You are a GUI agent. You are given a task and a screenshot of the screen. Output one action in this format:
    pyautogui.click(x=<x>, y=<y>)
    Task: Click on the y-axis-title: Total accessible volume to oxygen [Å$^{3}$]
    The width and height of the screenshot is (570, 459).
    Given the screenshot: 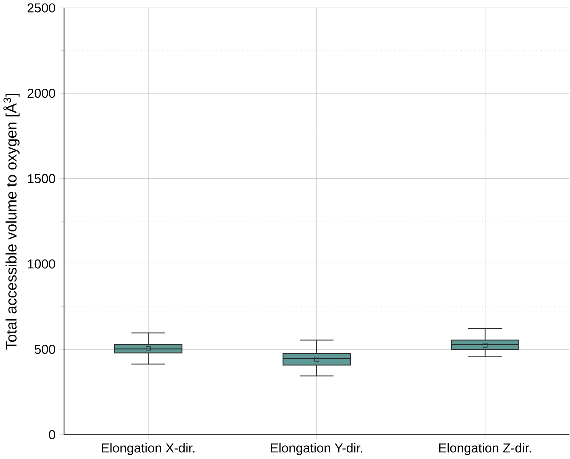 What is the action you would take?
    pyautogui.click(x=12, y=222)
    